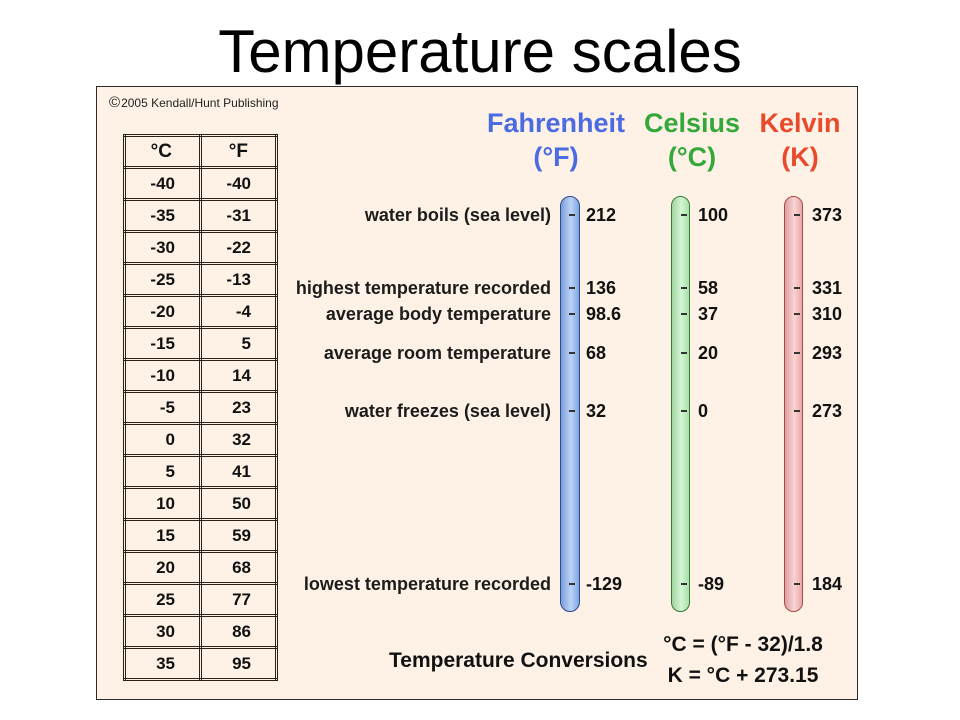 This screenshot has width=960, height=720. What do you see at coordinates (800, 123) in the screenshot?
I see `kelvin-scale-name: Kelvin` at bounding box center [800, 123].